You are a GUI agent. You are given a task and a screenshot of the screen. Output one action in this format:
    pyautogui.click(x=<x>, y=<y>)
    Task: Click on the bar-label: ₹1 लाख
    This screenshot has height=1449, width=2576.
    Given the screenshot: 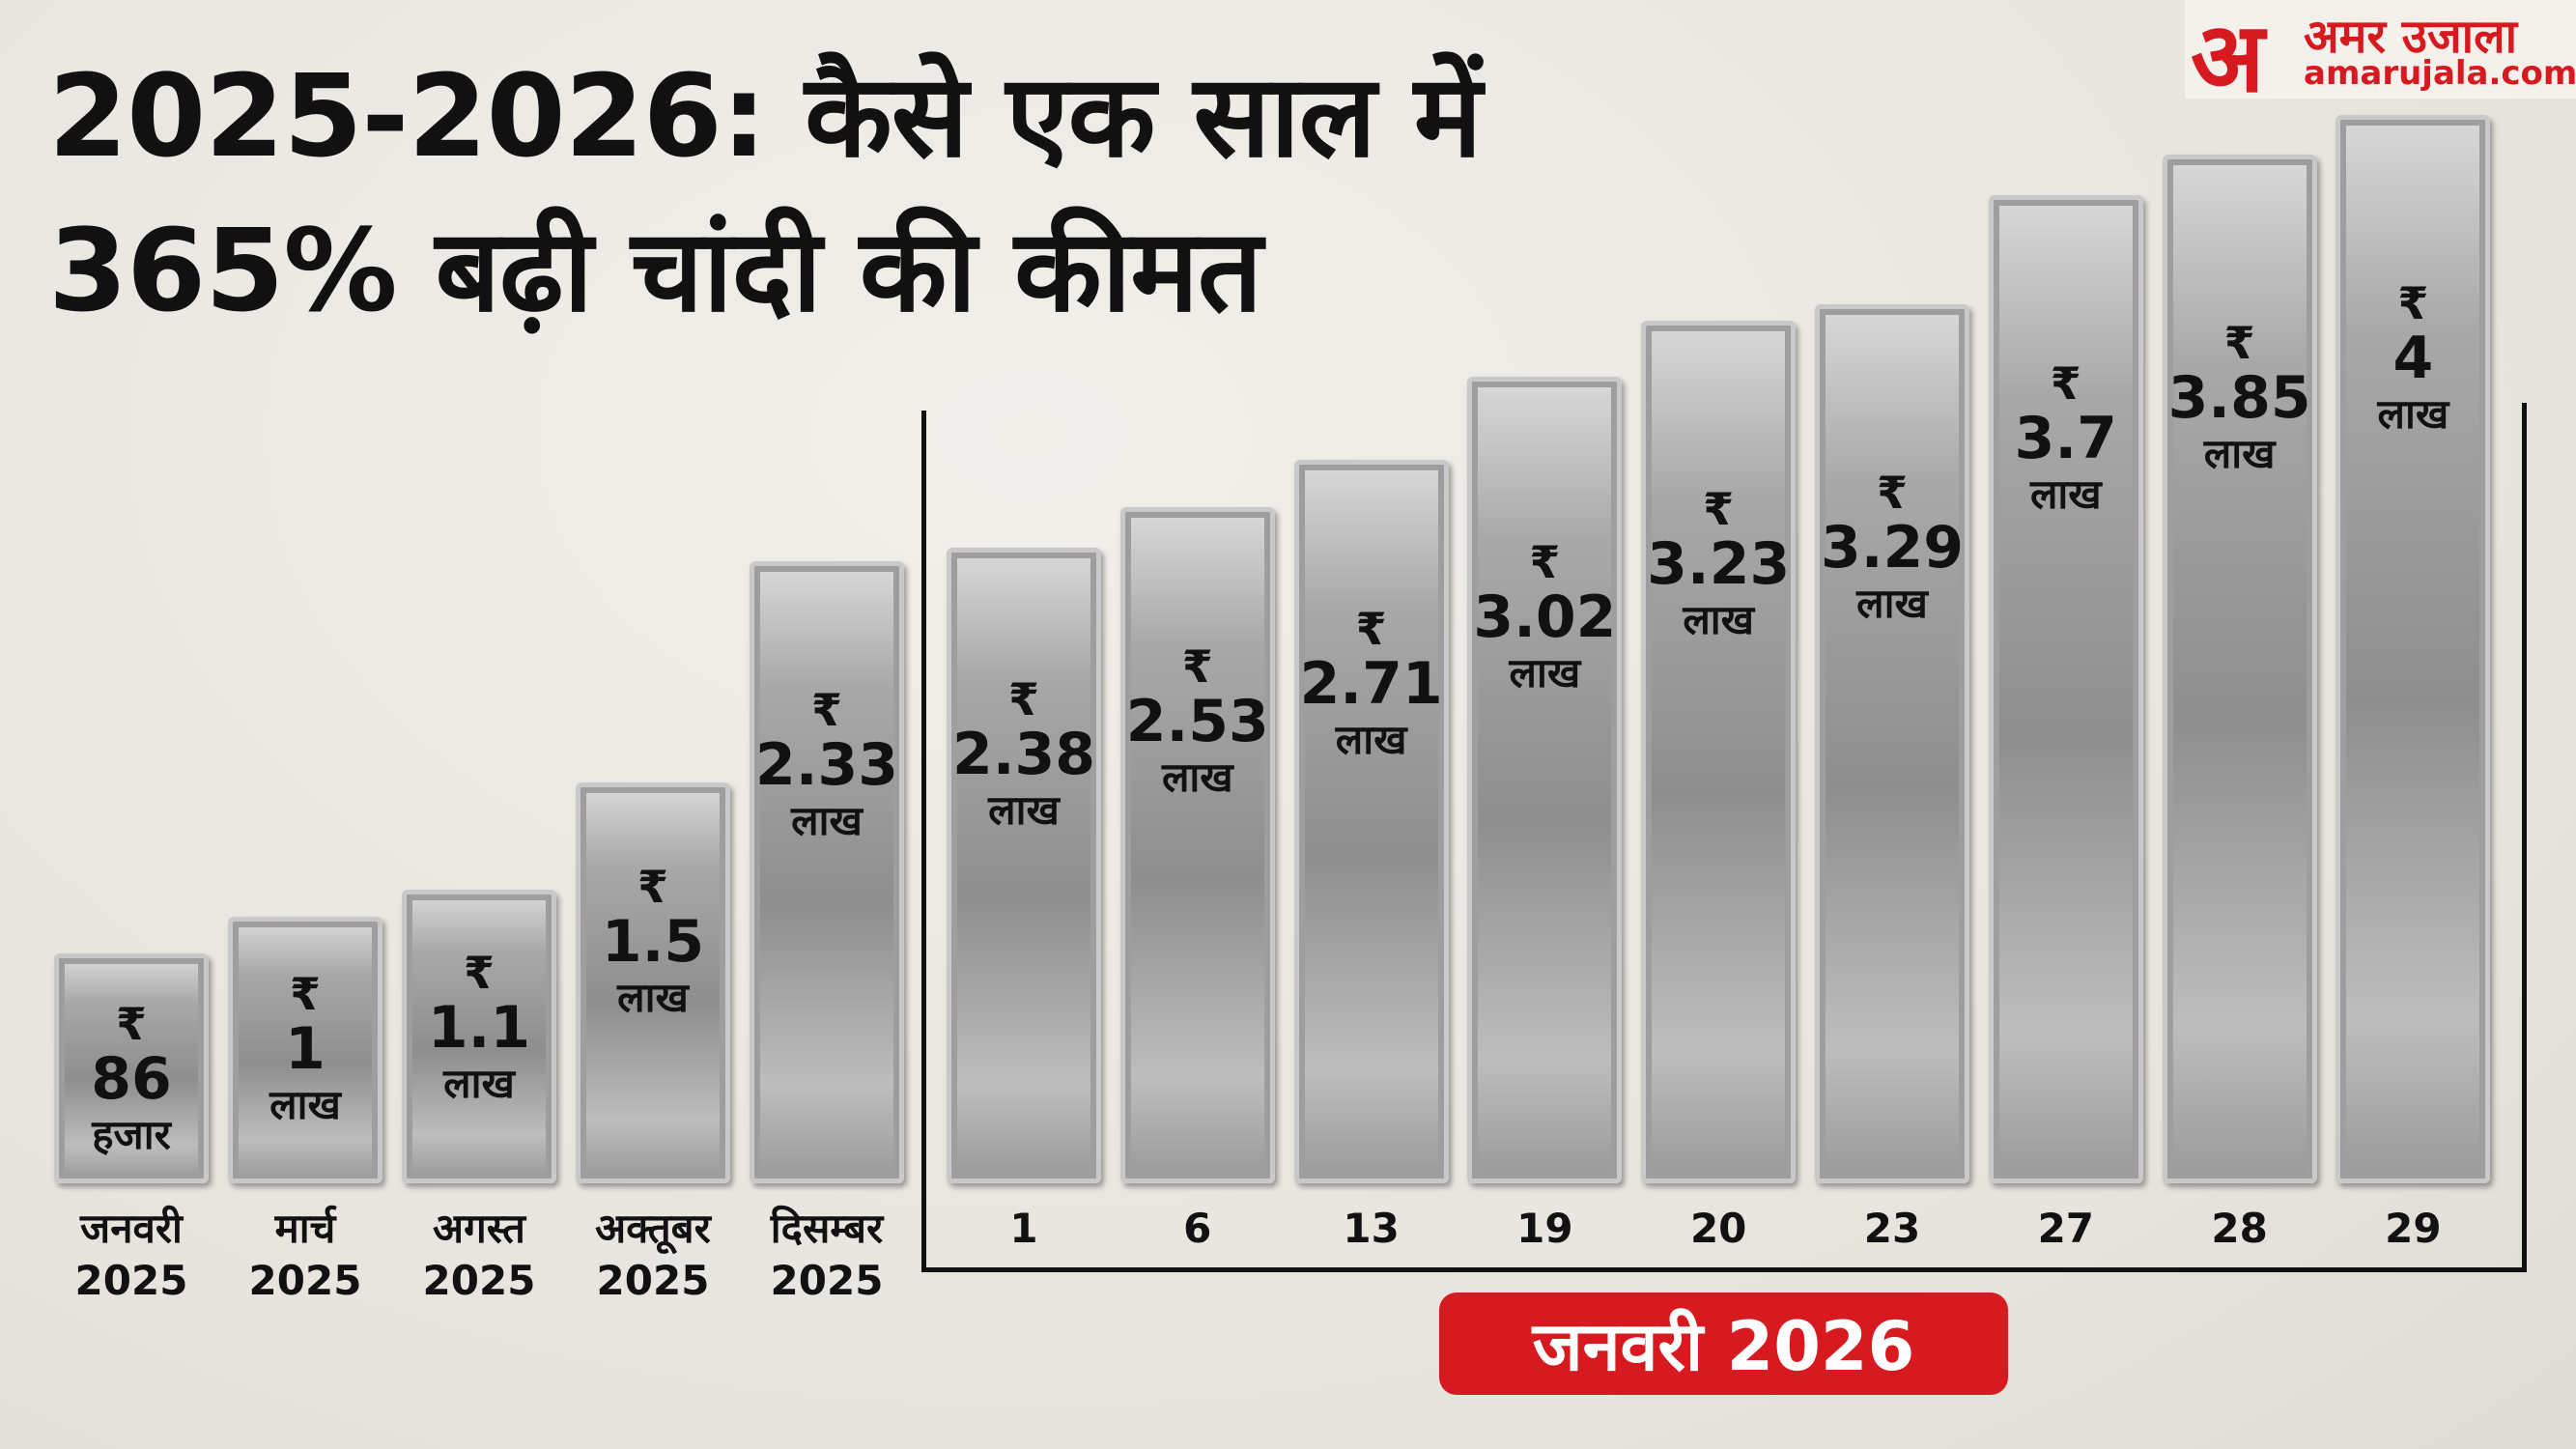 What is the action you would take?
    pyautogui.click(x=305, y=1050)
    